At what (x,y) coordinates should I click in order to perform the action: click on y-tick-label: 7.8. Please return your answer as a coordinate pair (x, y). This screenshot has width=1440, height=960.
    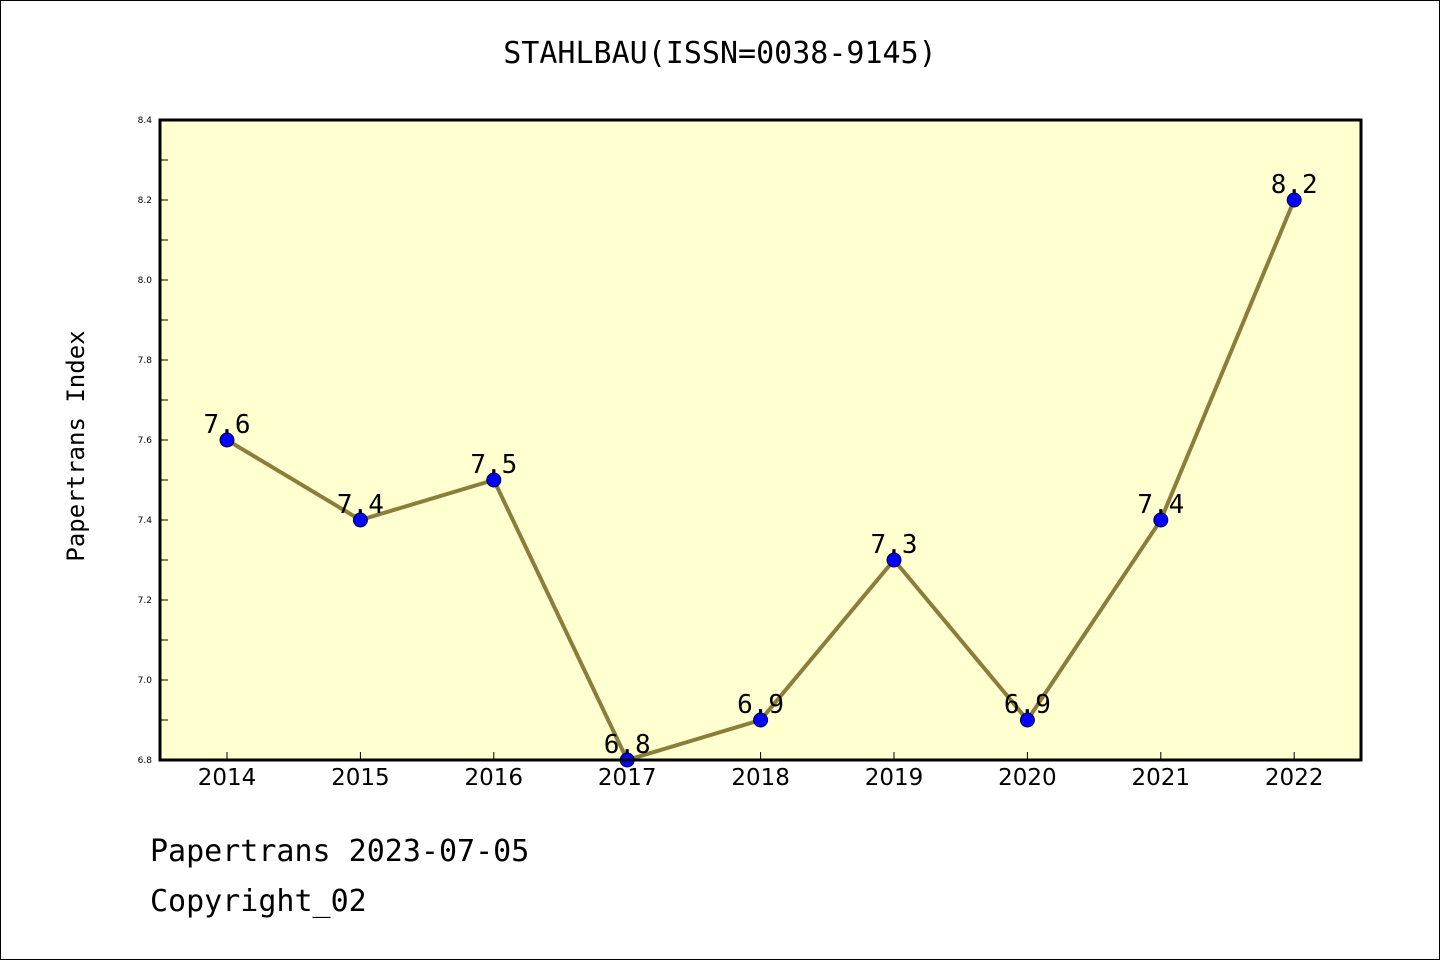
    Looking at the image, I should click on (145, 361).